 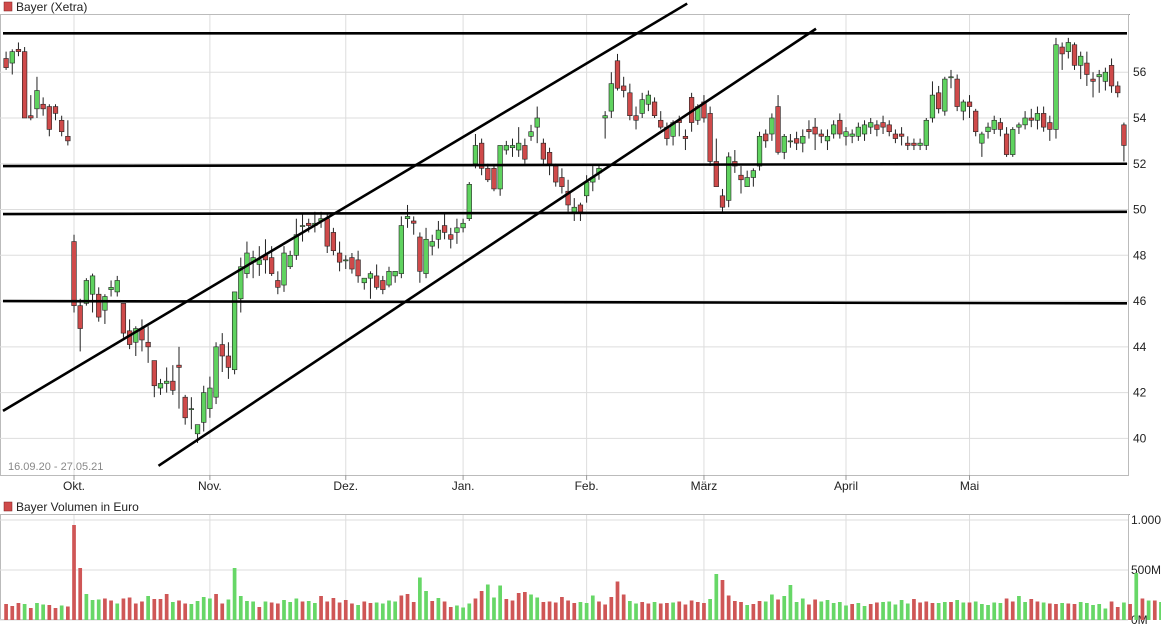 What do you see at coordinates (1140, 255) in the screenshot?
I see `price-y-axis: 40 42 44 46 48 50 52 54 56` at bounding box center [1140, 255].